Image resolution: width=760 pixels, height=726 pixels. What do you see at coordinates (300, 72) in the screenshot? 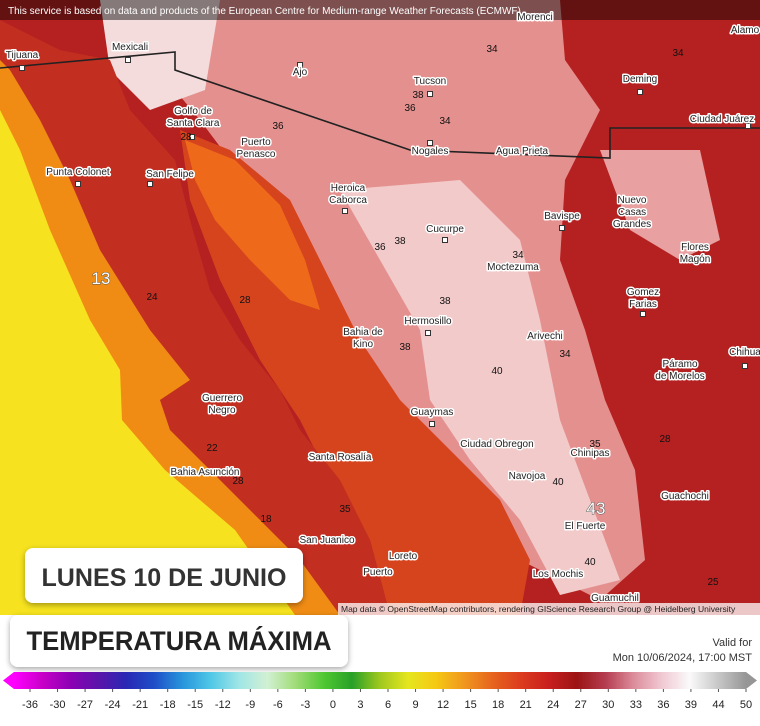
I see `place-label: Ajo` at bounding box center [300, 72].